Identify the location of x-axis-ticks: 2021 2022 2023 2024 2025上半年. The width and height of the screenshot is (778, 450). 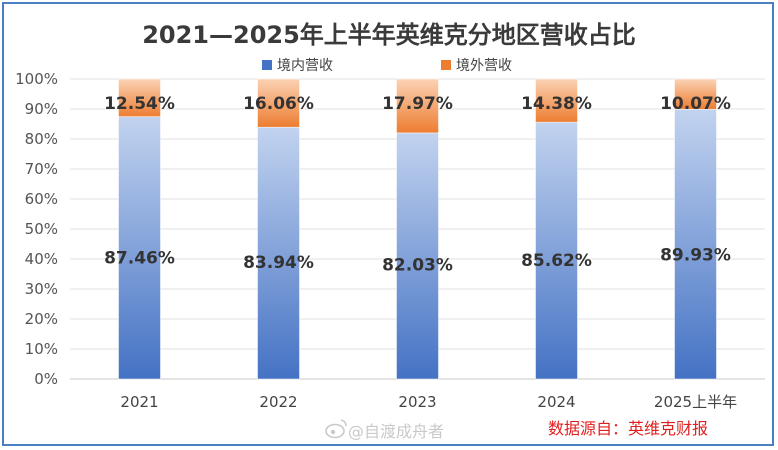
(428, 402).